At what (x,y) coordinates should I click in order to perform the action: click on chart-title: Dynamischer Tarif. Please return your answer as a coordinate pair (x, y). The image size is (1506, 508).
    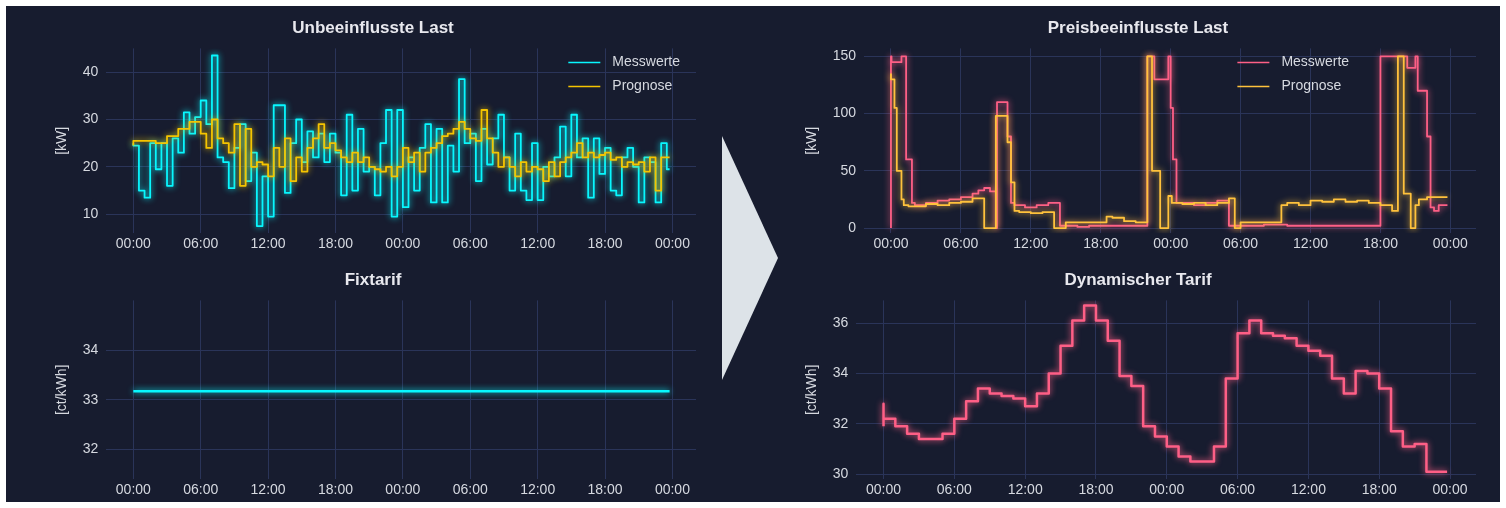
    Looking at the image, I should click on (1138, 279).